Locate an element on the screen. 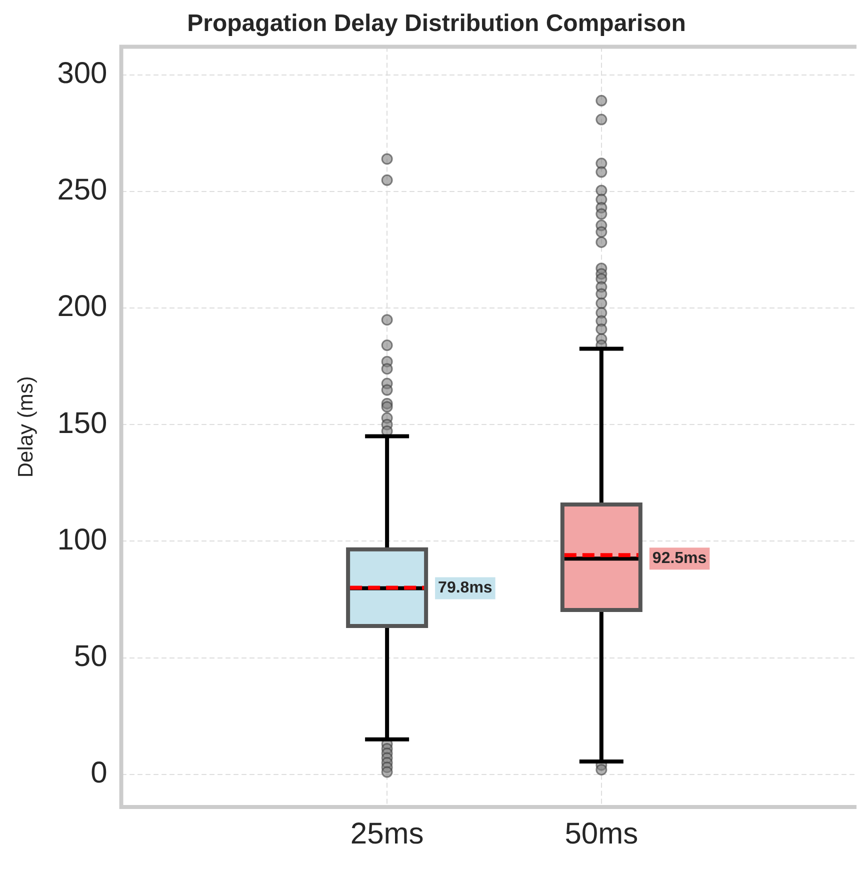 The width and height of the screenshot is (863, 873). x-tick-label: 50ms is located at coordinates (601, 833).